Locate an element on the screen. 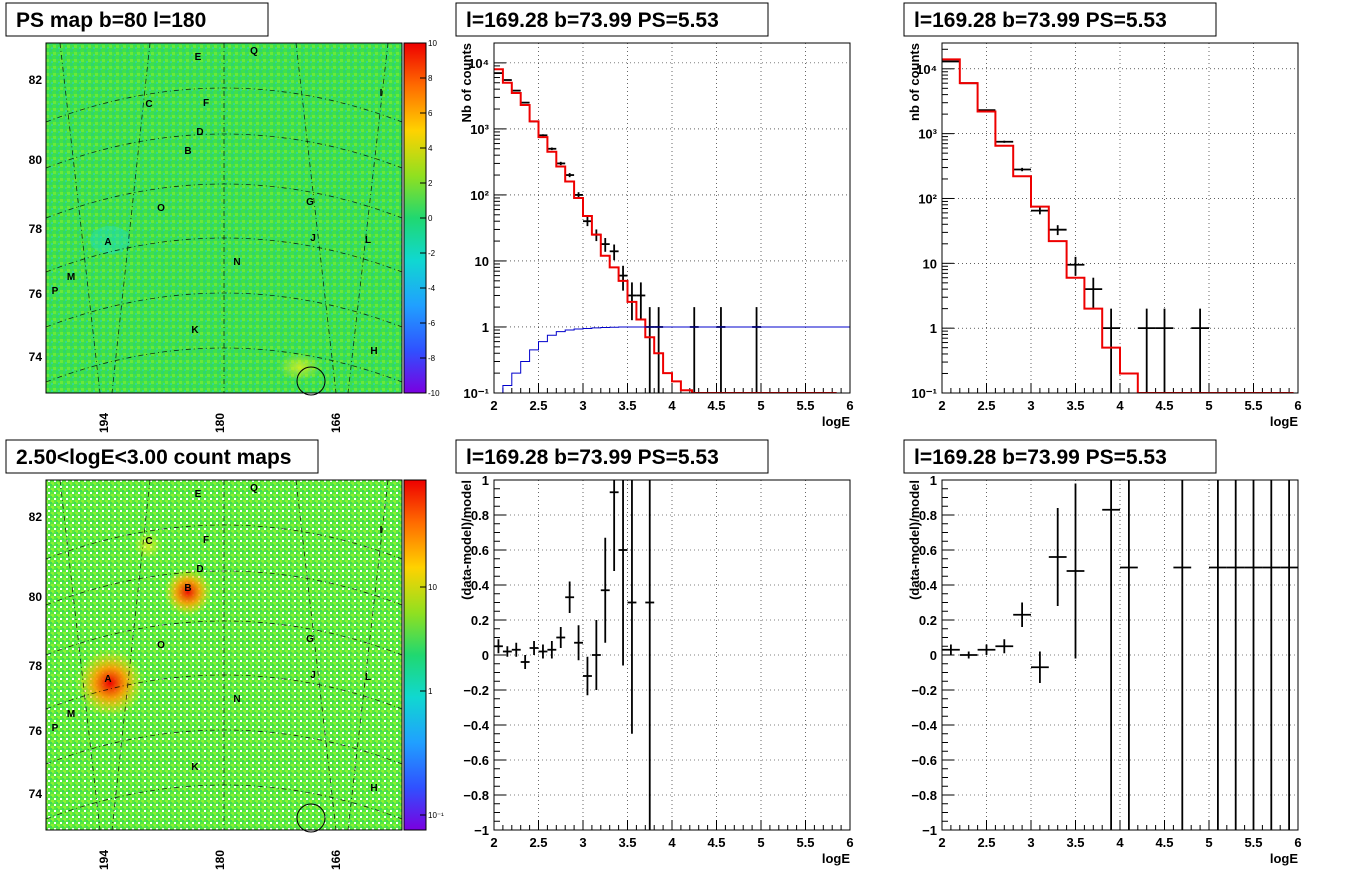 The image size is (1348, 880). source-label: H is located at coordinates (373, 351).